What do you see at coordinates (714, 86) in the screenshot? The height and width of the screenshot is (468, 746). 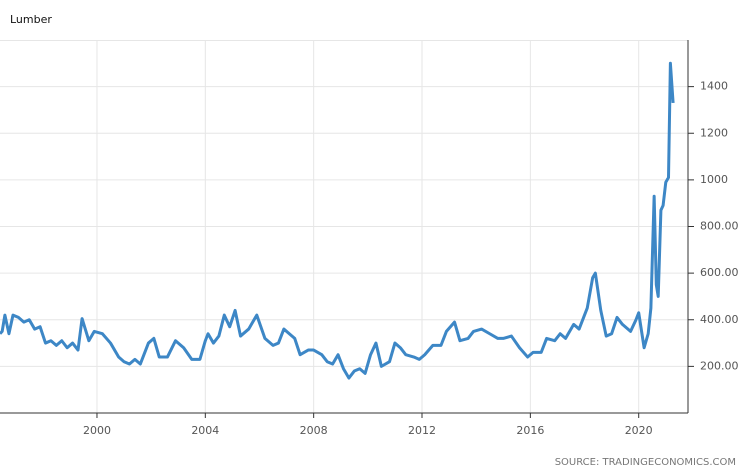 I see `y-tick-label: 1400` at bounding box center [714, 86].